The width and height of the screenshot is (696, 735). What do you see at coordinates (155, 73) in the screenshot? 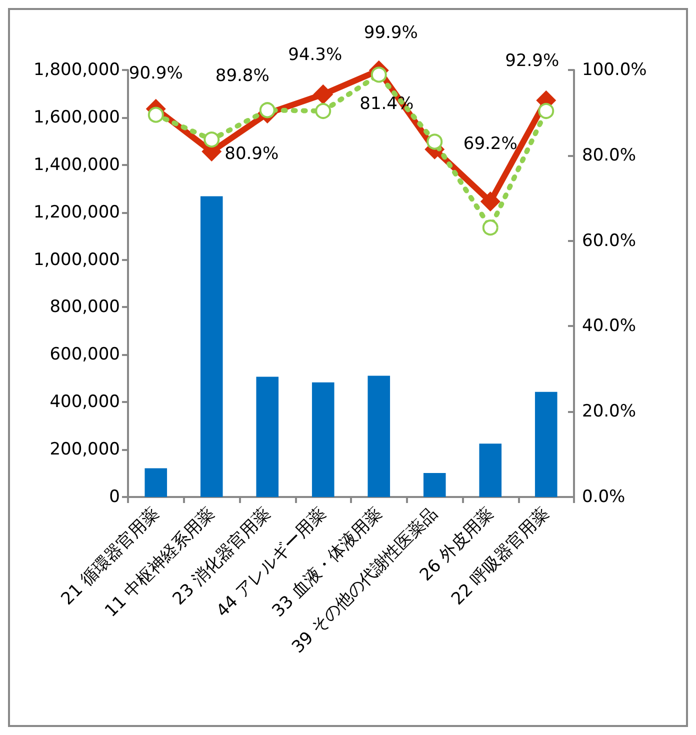
I see `data-label: 90.9%` at bounding box center [155, 73].